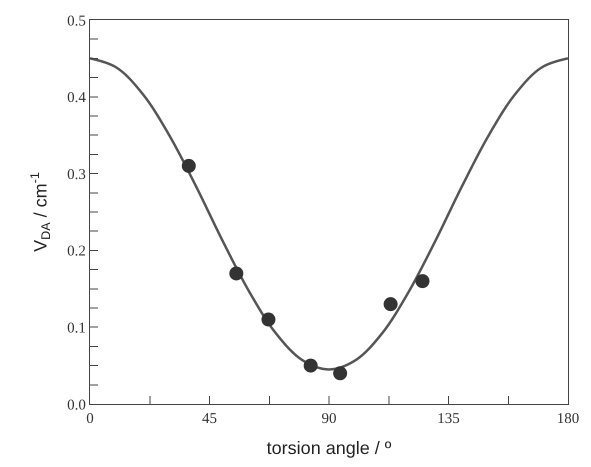 Image resolution: width=591 pixels, height=467 pixels. I want to click on y-tick-label: 0.0, so click(76, 405).